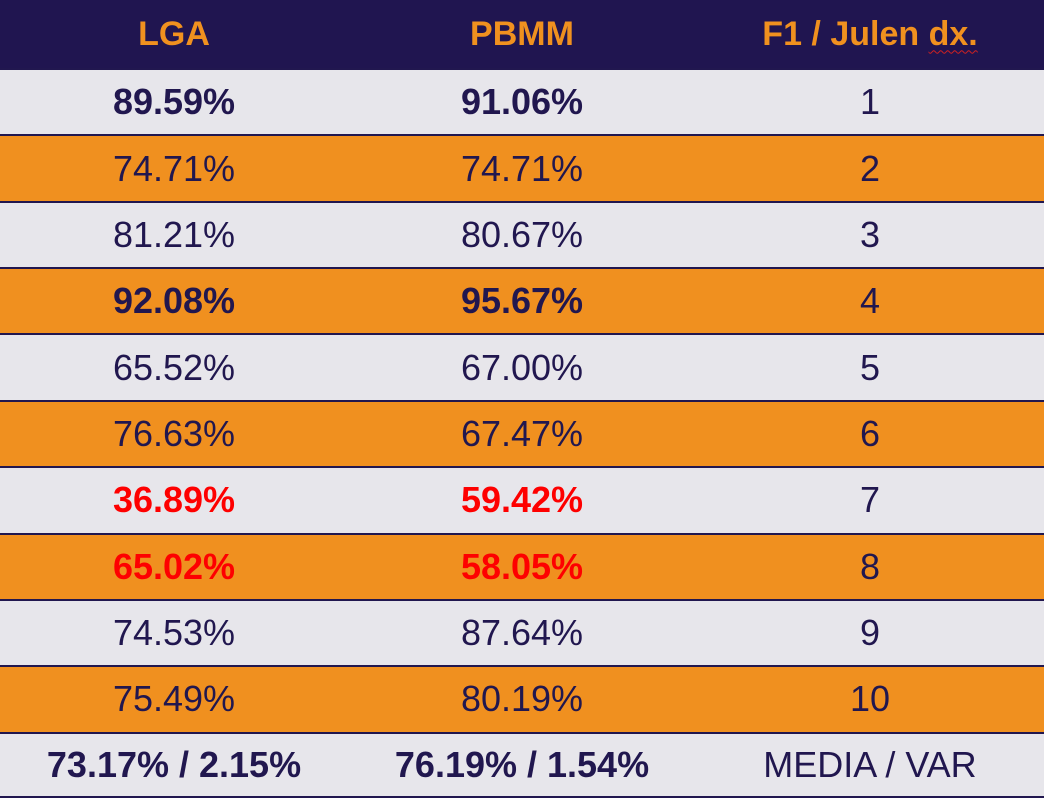  What do you see at coordinates (870, 433) in the screenshot?
I see `table-cell-id: 6` at bounding box center [870, 433].